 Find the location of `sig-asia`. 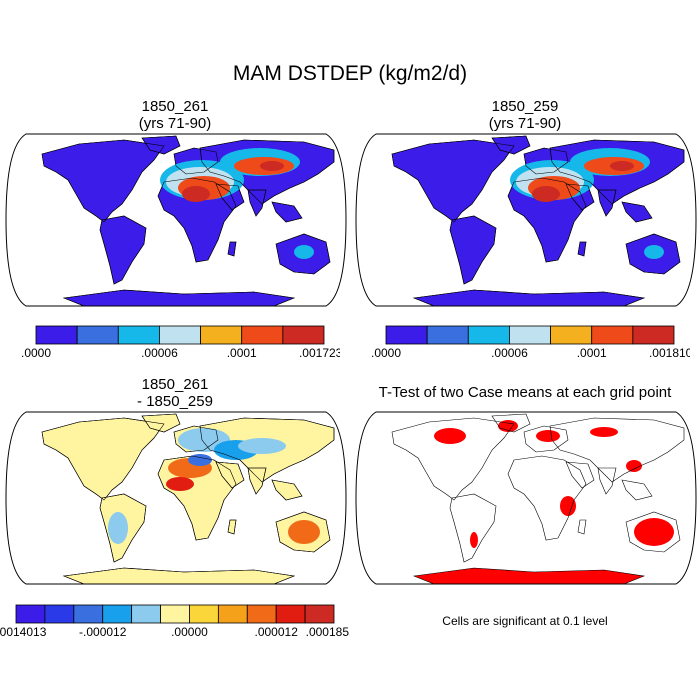

sig-asia is located at coordinates (604, 432).